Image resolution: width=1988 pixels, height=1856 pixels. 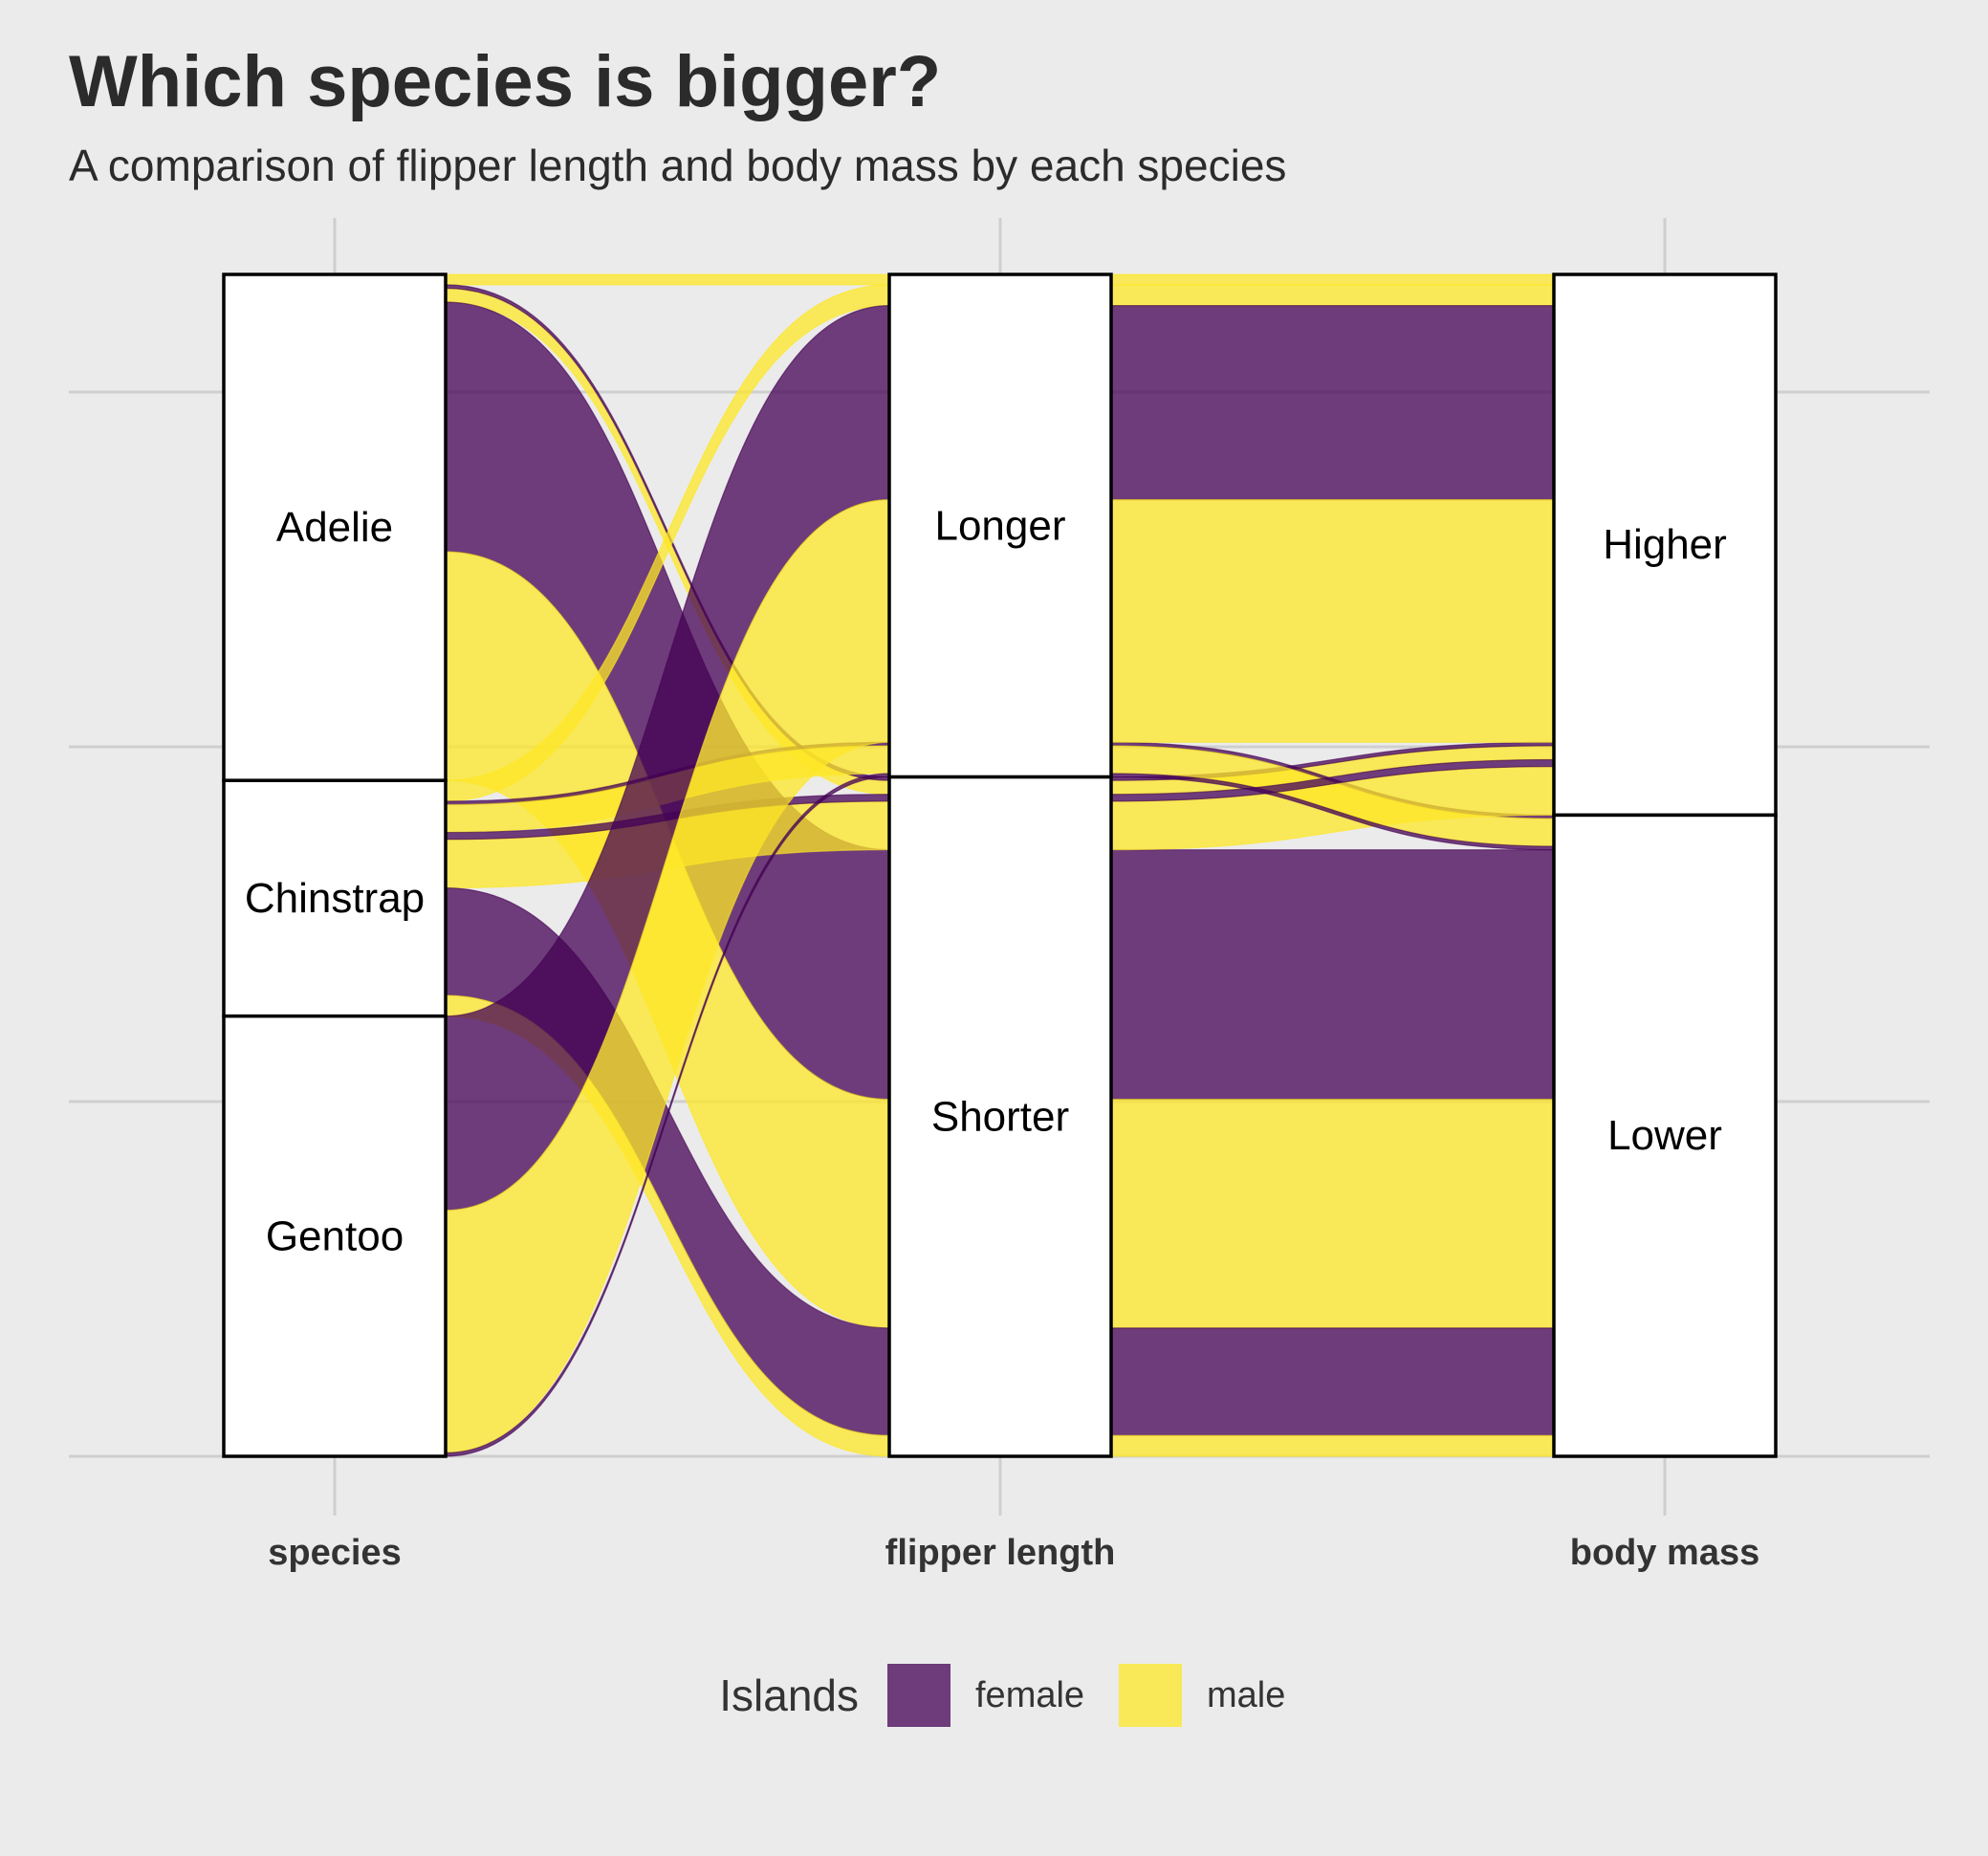 What do you see at coordinates (1665, 1553) in the screenshot?
I see `axis-label-body-mass: body mass` at bounding box center [1665, 1553].